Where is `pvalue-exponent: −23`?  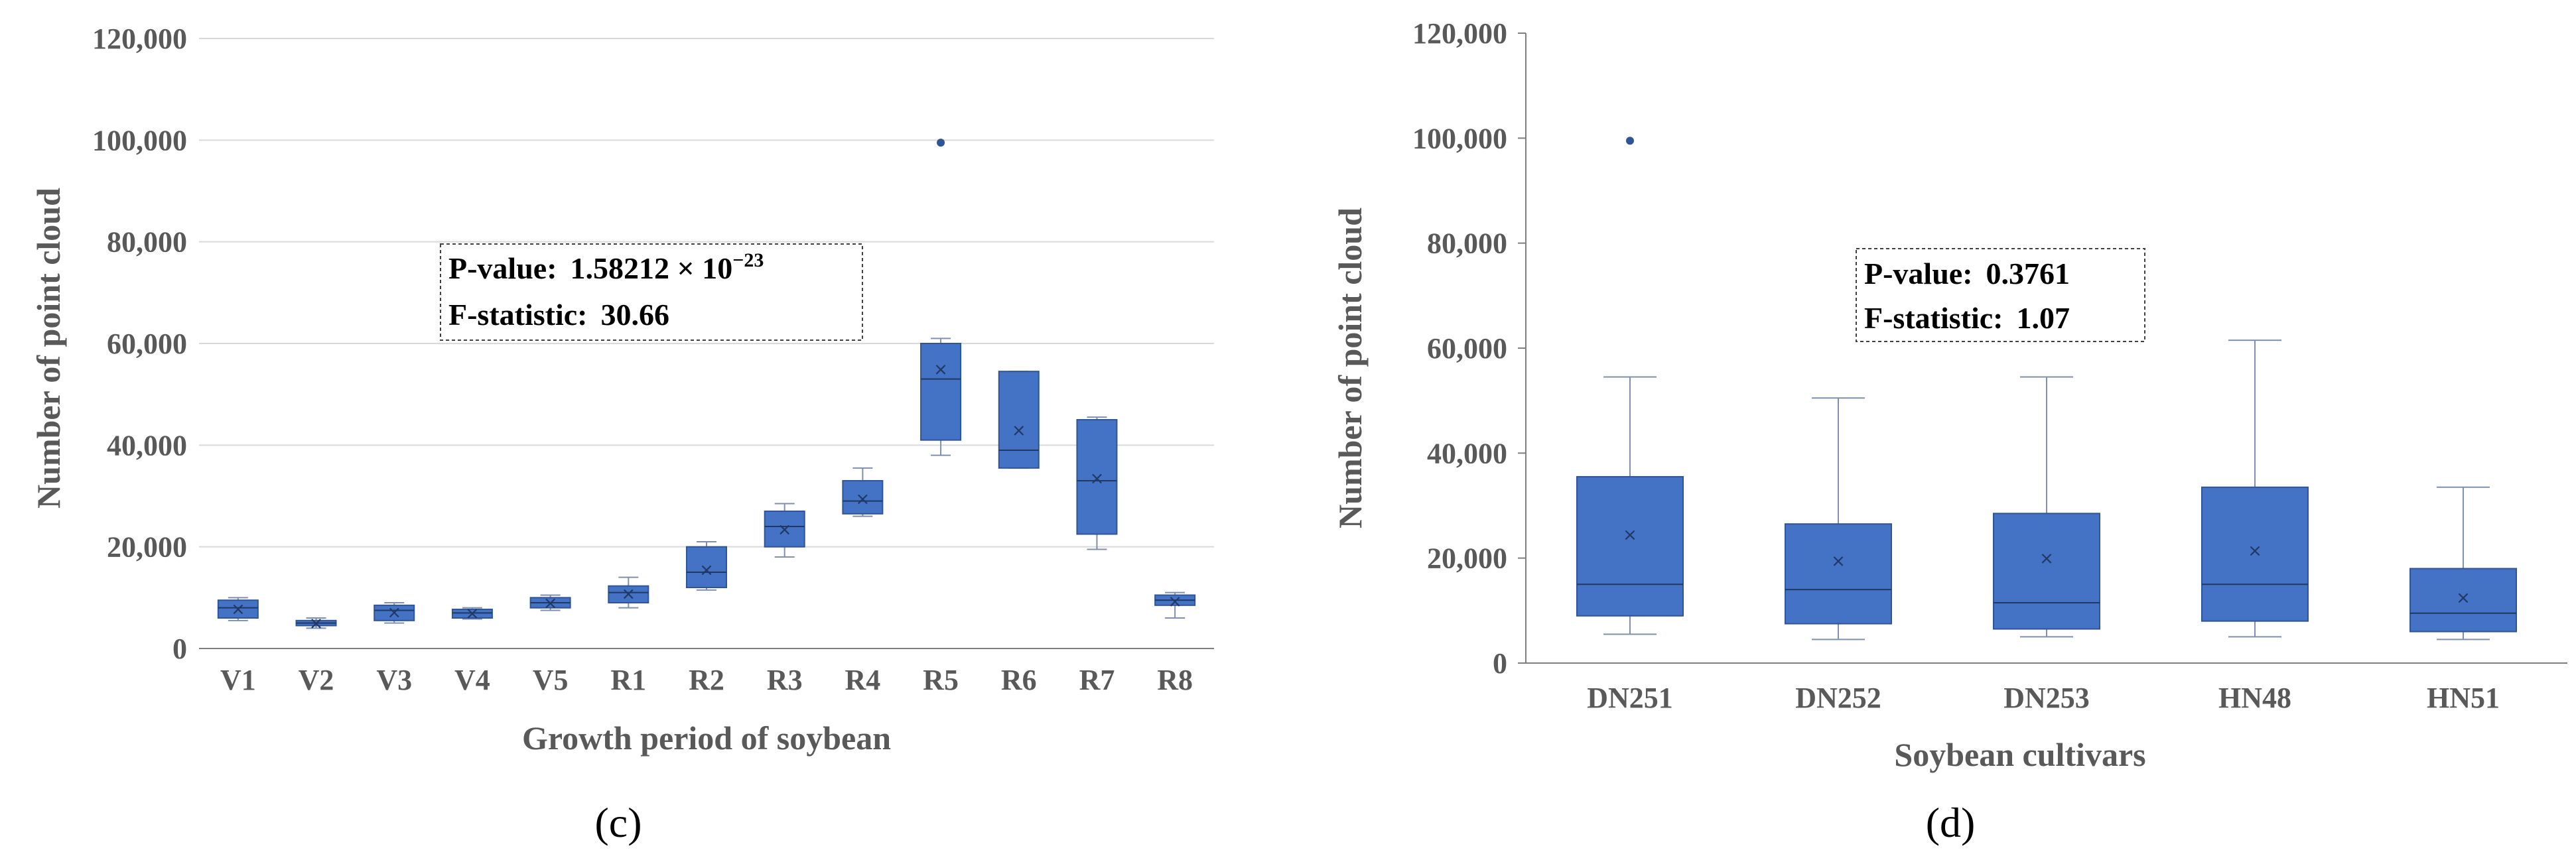 pvalue-exponent: −23 is located at coordinates (748, 260).